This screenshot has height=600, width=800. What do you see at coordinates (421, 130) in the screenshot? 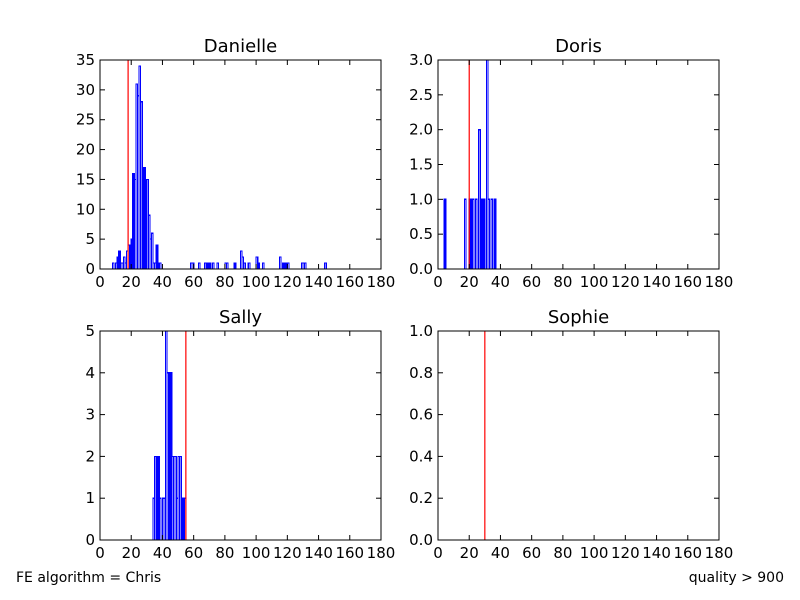
I see `y-tick-label: 2.0` at bounding box center [421, 130].